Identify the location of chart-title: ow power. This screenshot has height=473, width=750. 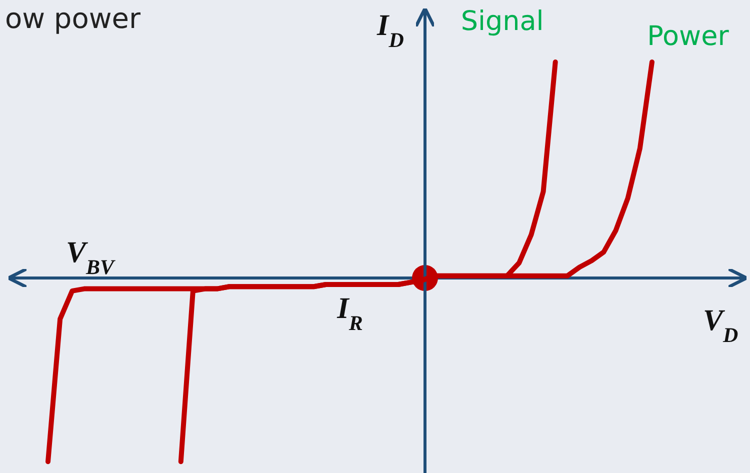
(73, 18).